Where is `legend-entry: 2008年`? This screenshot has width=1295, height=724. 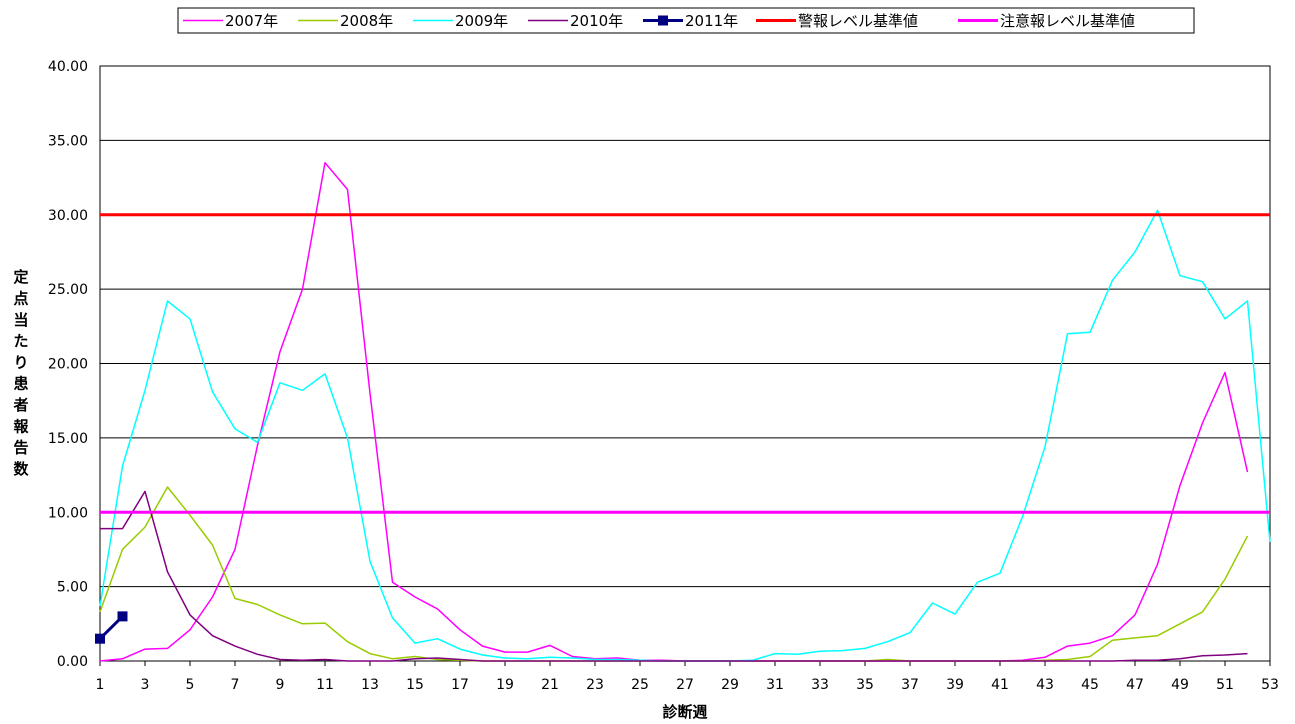 legend-entry: 2008年 is located at coordinates (345, 21).